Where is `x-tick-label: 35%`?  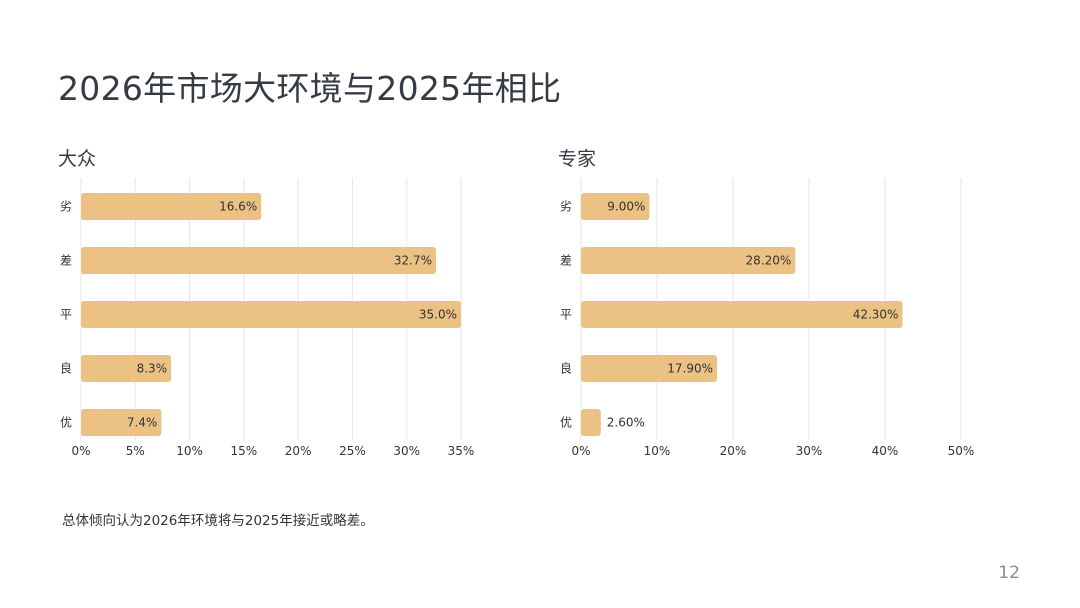
x-tick-label: 35% is located at coordinates (461, 451).